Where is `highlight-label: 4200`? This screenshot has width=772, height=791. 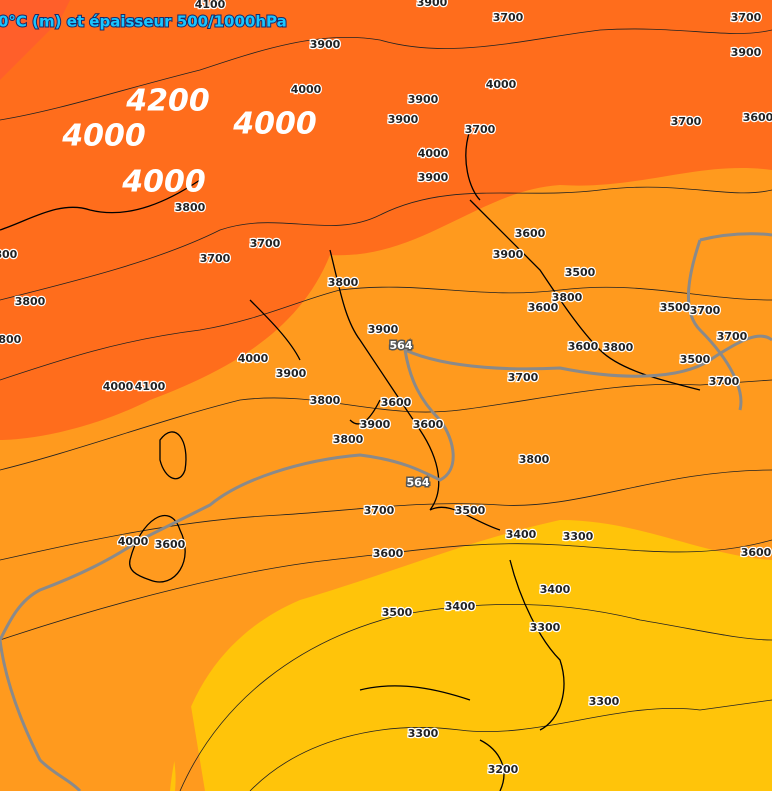
highlight-label: 4200 is located at coordinates (167, 101).